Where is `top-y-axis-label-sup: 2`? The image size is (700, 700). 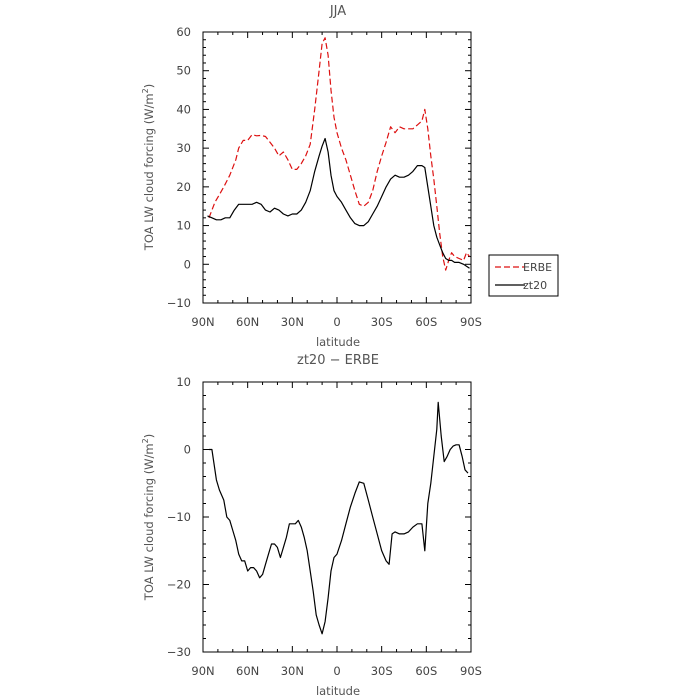
top-y-axis-label-sup: 2 is located at coordinates (145, 90).